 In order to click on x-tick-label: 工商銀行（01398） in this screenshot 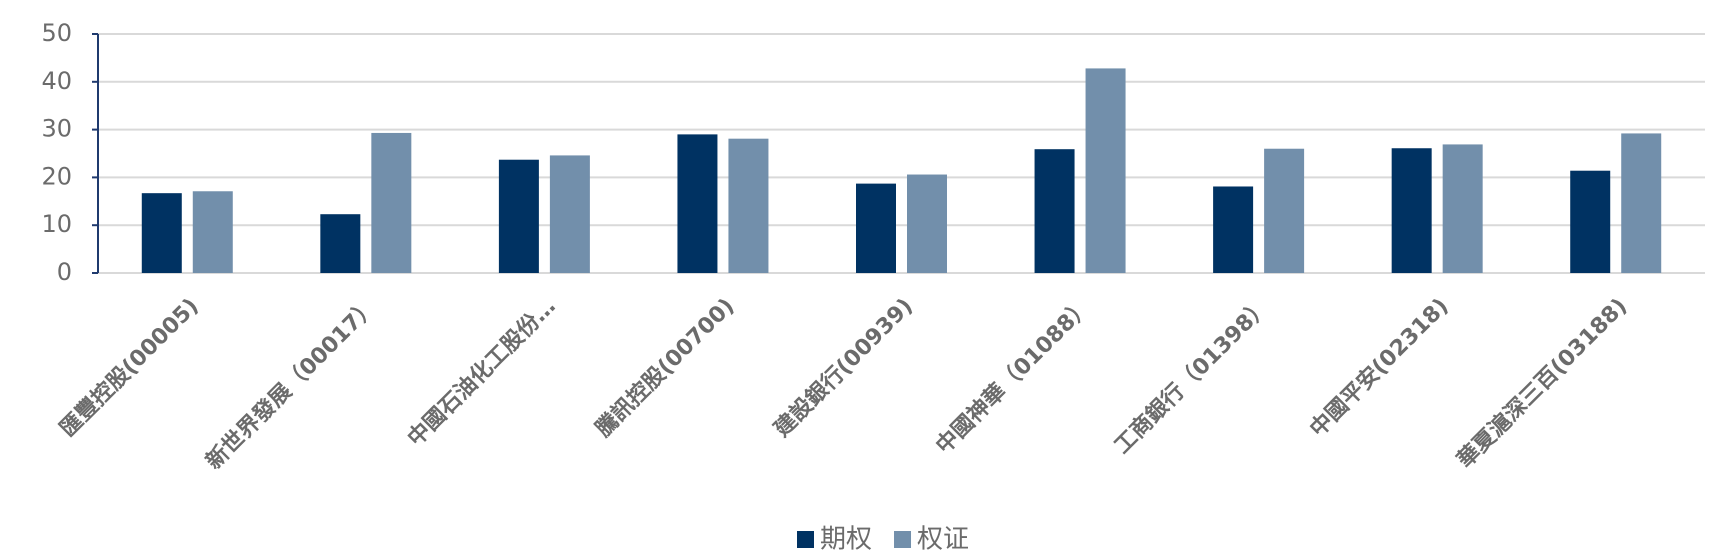, I will do `click(1192, 376)`.